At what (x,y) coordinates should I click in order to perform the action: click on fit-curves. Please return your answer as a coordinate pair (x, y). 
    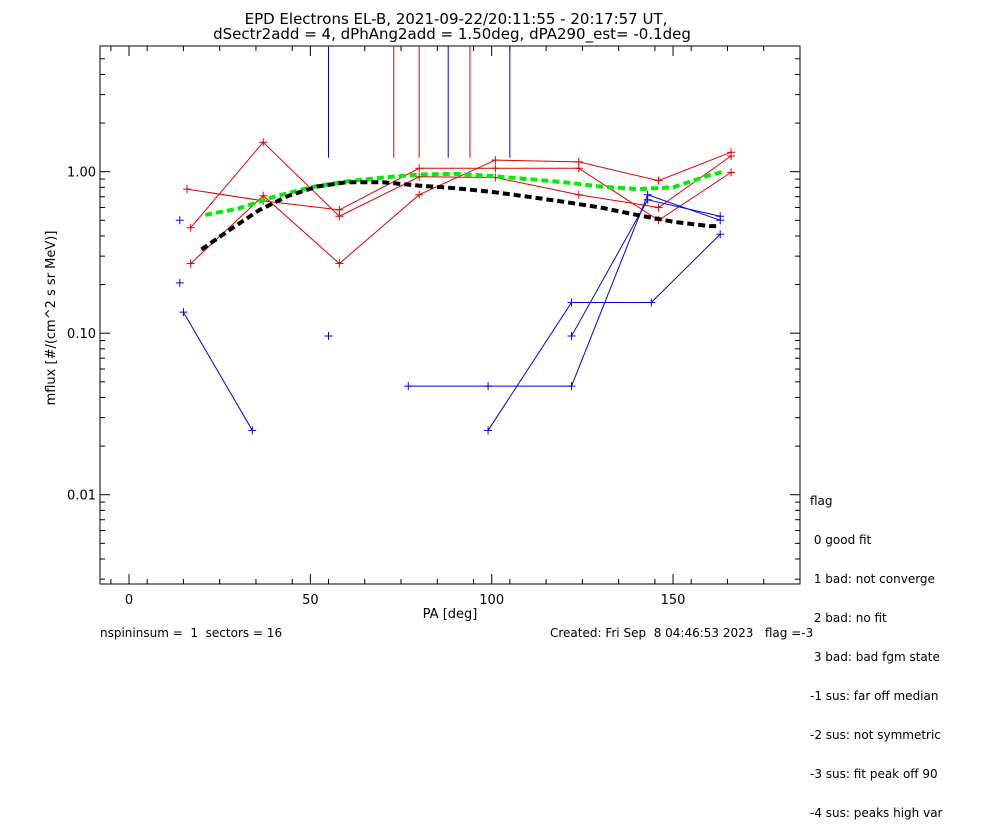
    Looking at the image, I should click on (462, 210).